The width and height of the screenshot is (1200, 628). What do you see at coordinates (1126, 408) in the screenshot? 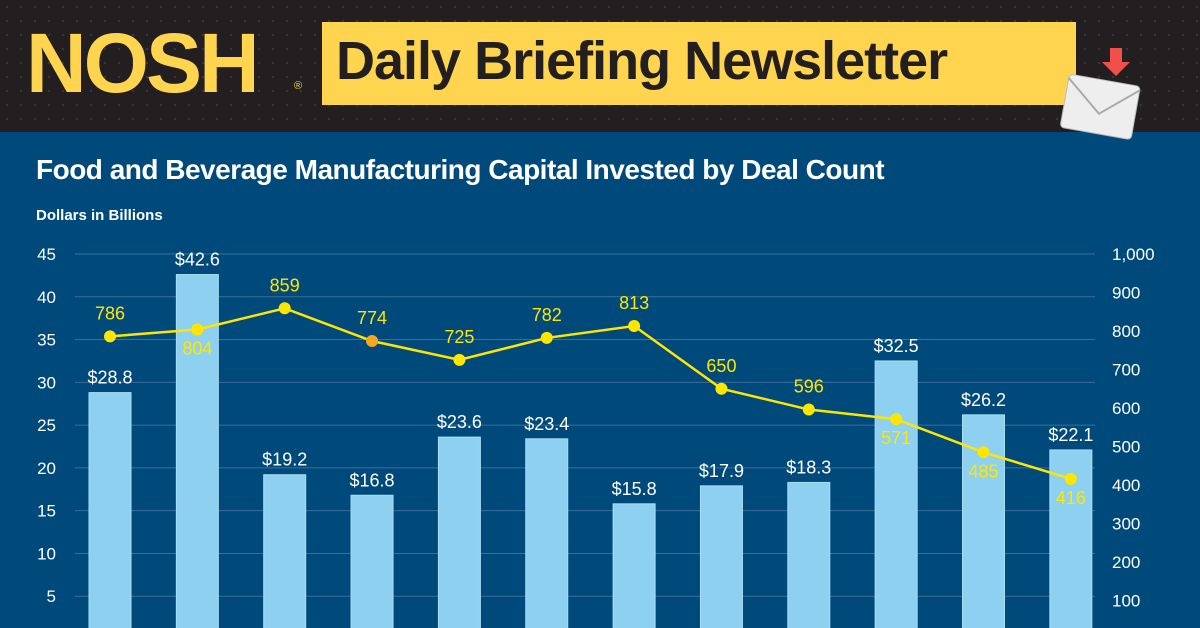
I see `y2-tick-label: 600` at bounding box center [1126, 408].